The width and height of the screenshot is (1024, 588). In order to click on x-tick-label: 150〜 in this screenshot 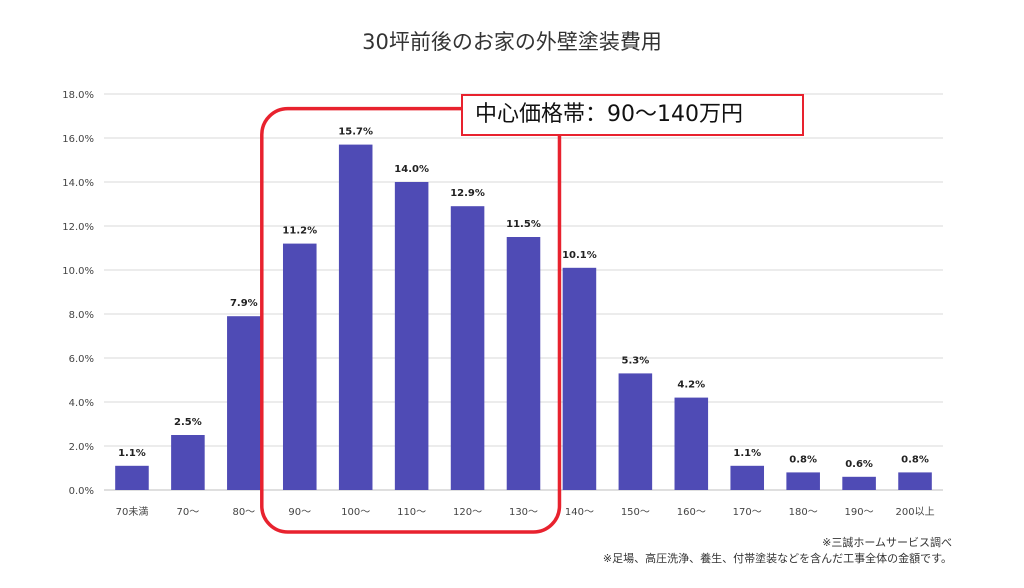, I will do `click(635, 512)`.